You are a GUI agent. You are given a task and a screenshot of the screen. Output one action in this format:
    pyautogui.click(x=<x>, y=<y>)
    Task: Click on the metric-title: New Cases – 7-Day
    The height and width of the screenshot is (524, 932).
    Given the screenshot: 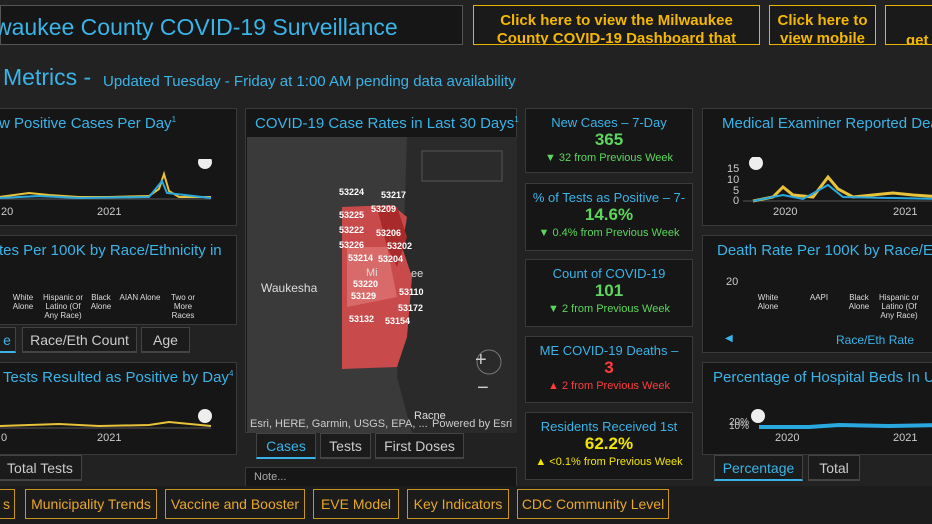 What is the action you would take?
    pyautogui.click(x=609, y=122)
    